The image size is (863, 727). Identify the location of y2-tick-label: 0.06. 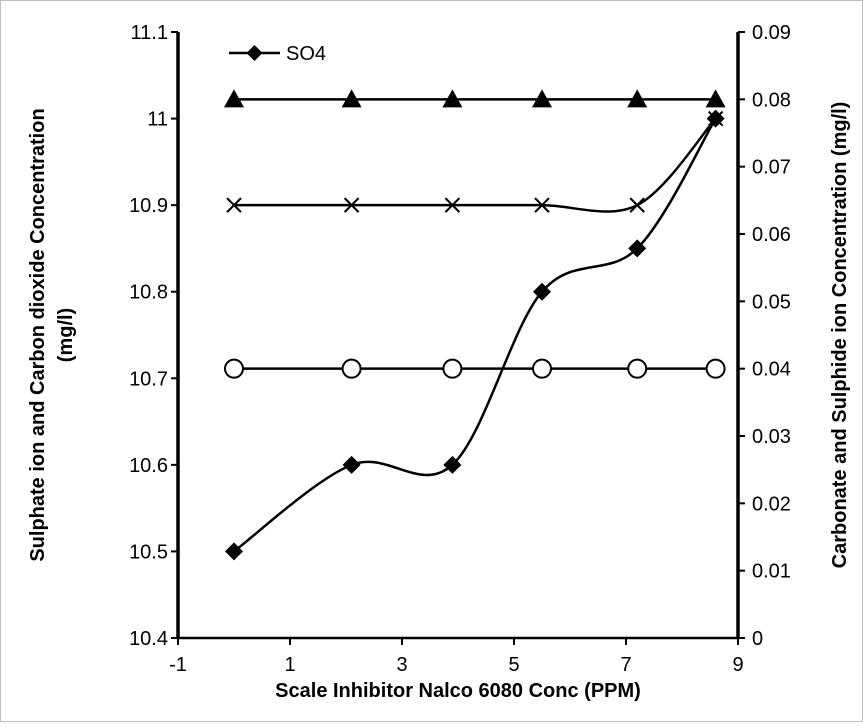
(771, 235).